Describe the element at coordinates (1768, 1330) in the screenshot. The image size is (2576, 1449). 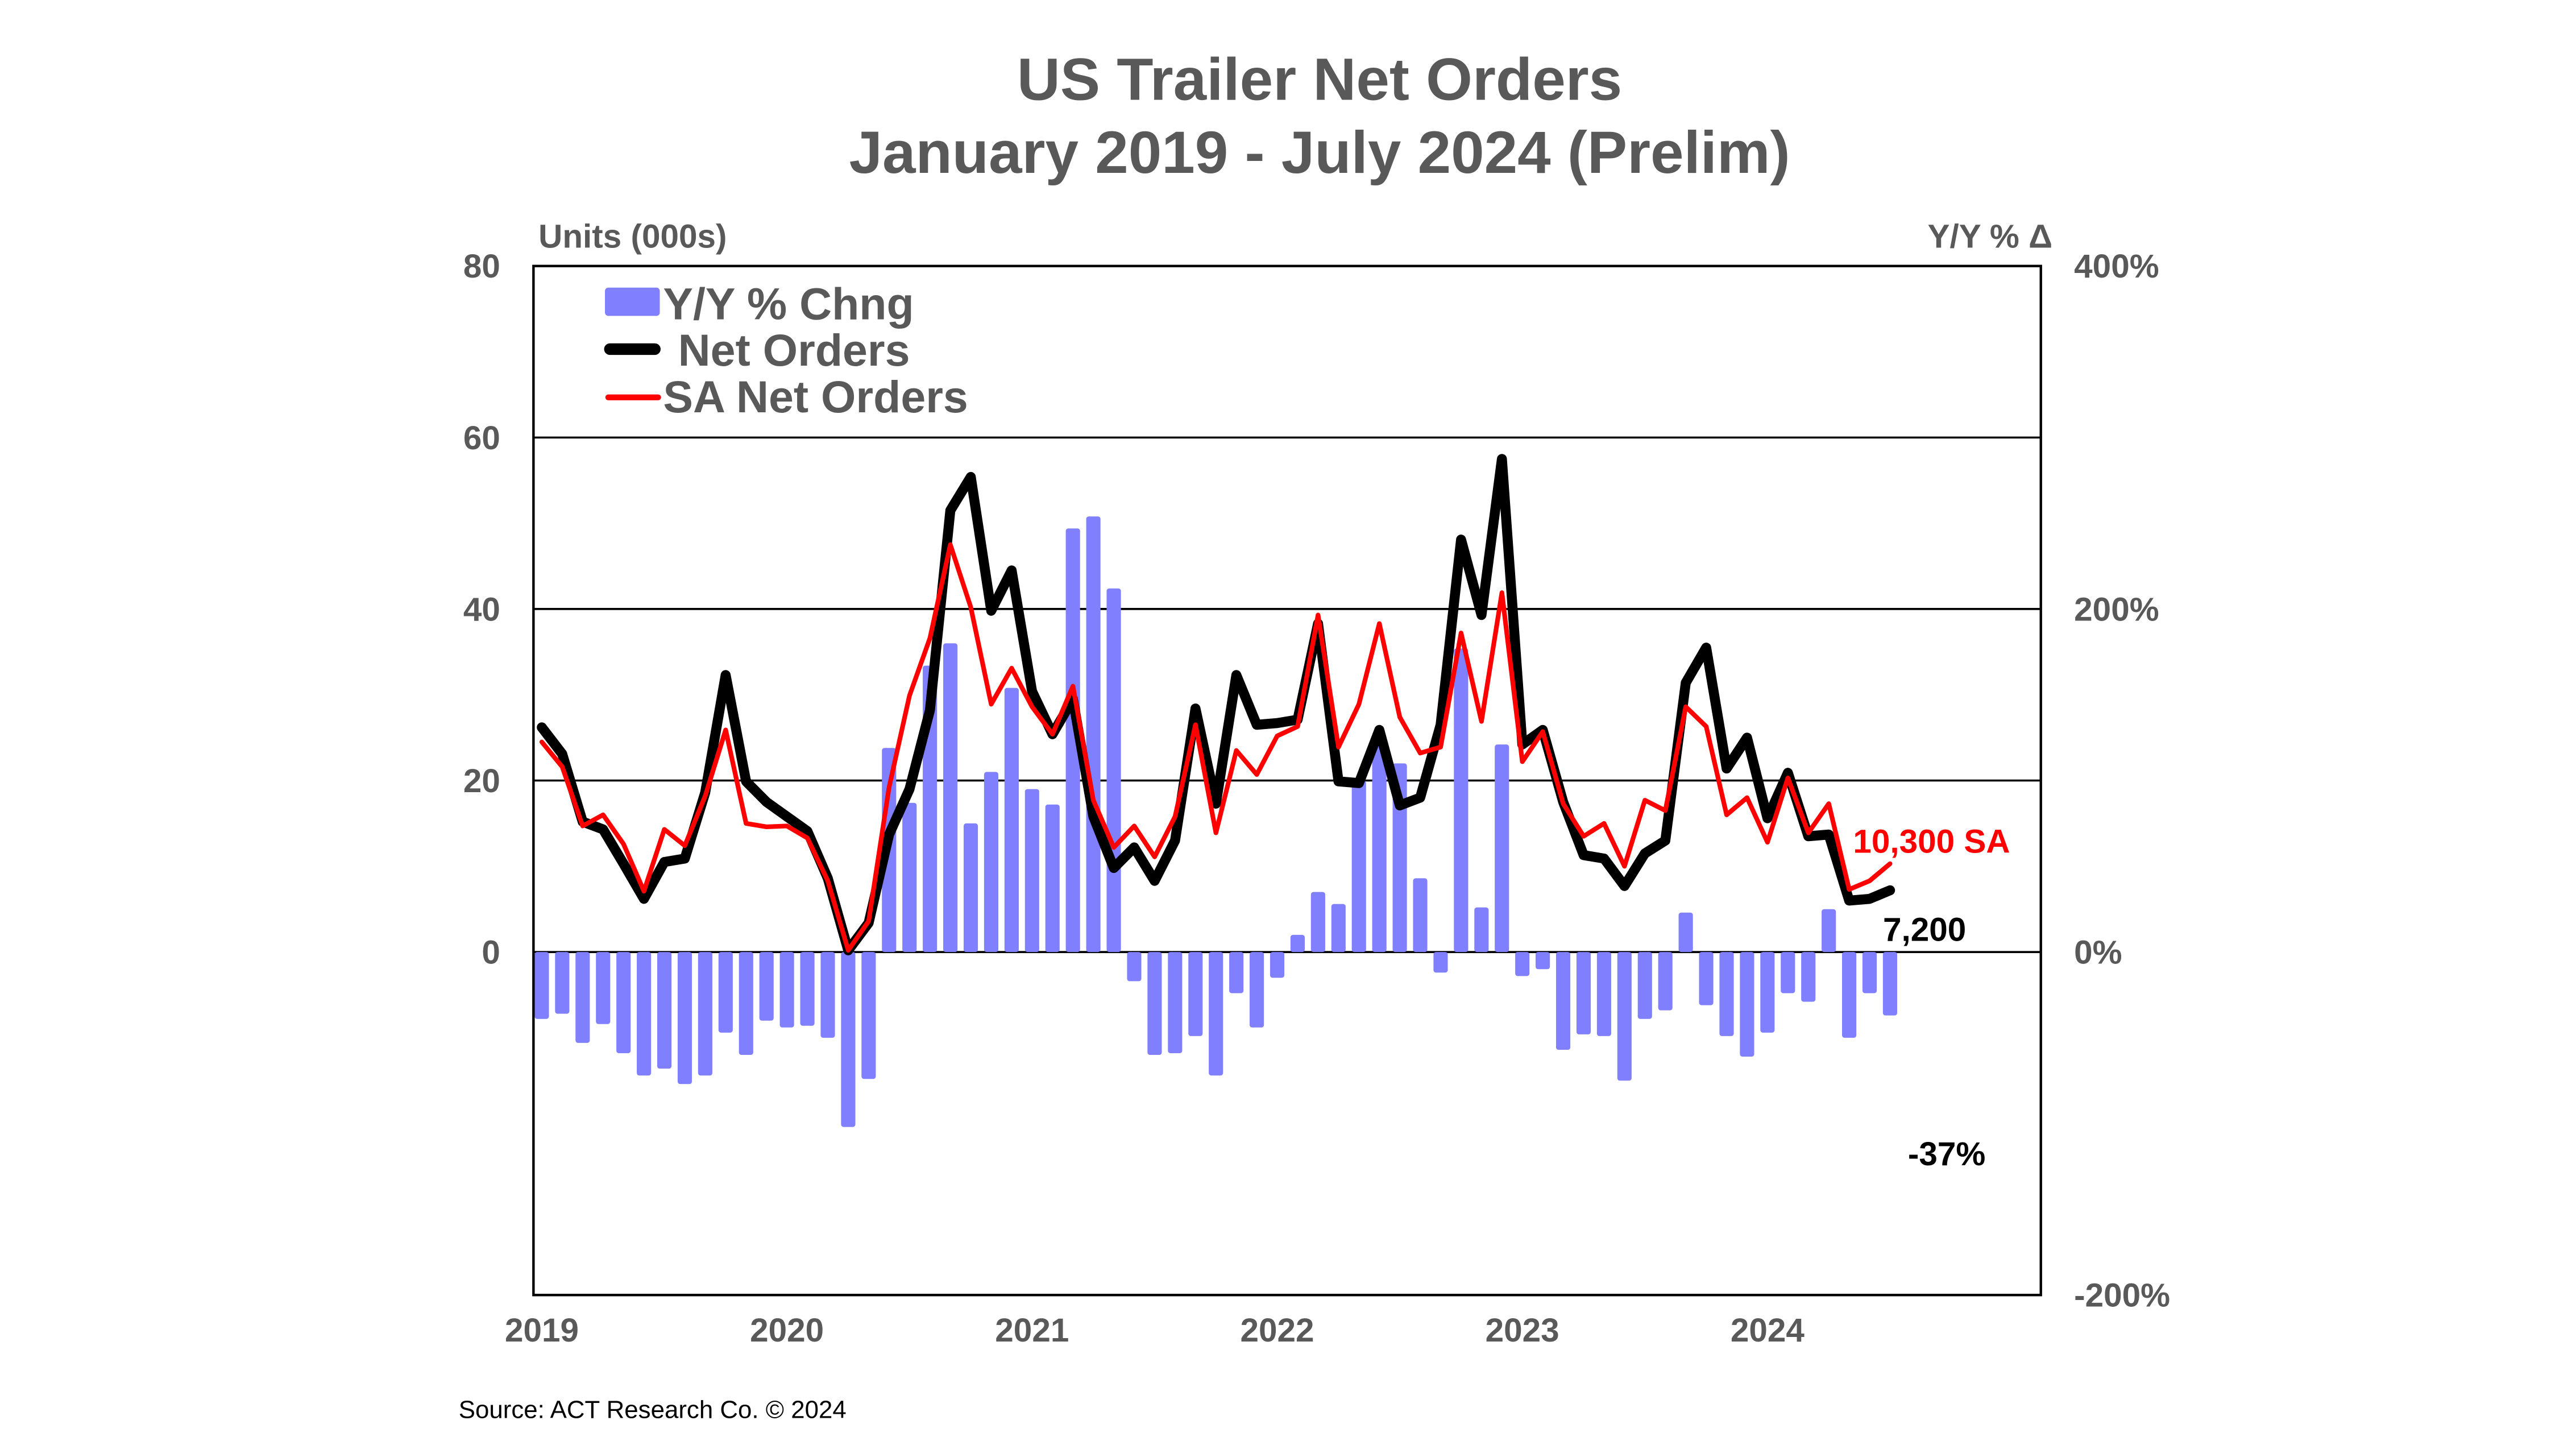
I see `x-tick-label: 2024` at that location.